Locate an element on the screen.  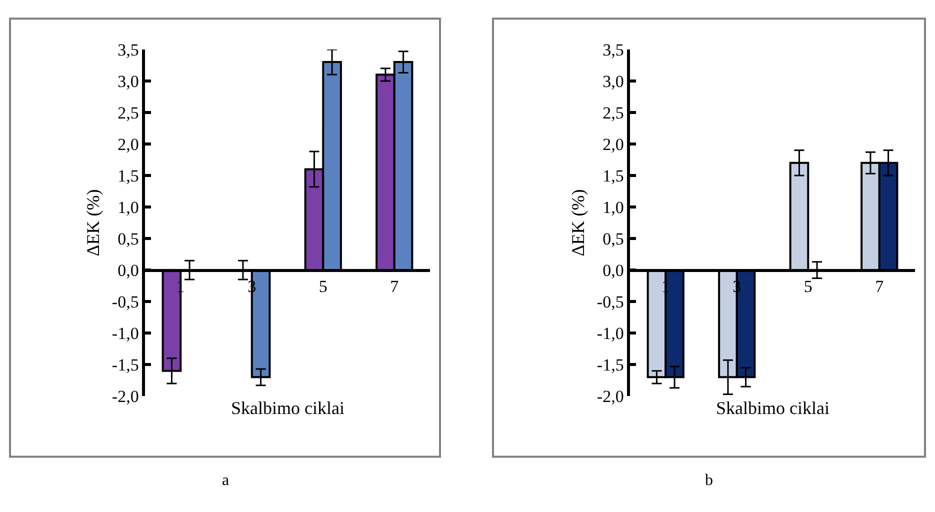
text: b is located at coordinates (709, 480).